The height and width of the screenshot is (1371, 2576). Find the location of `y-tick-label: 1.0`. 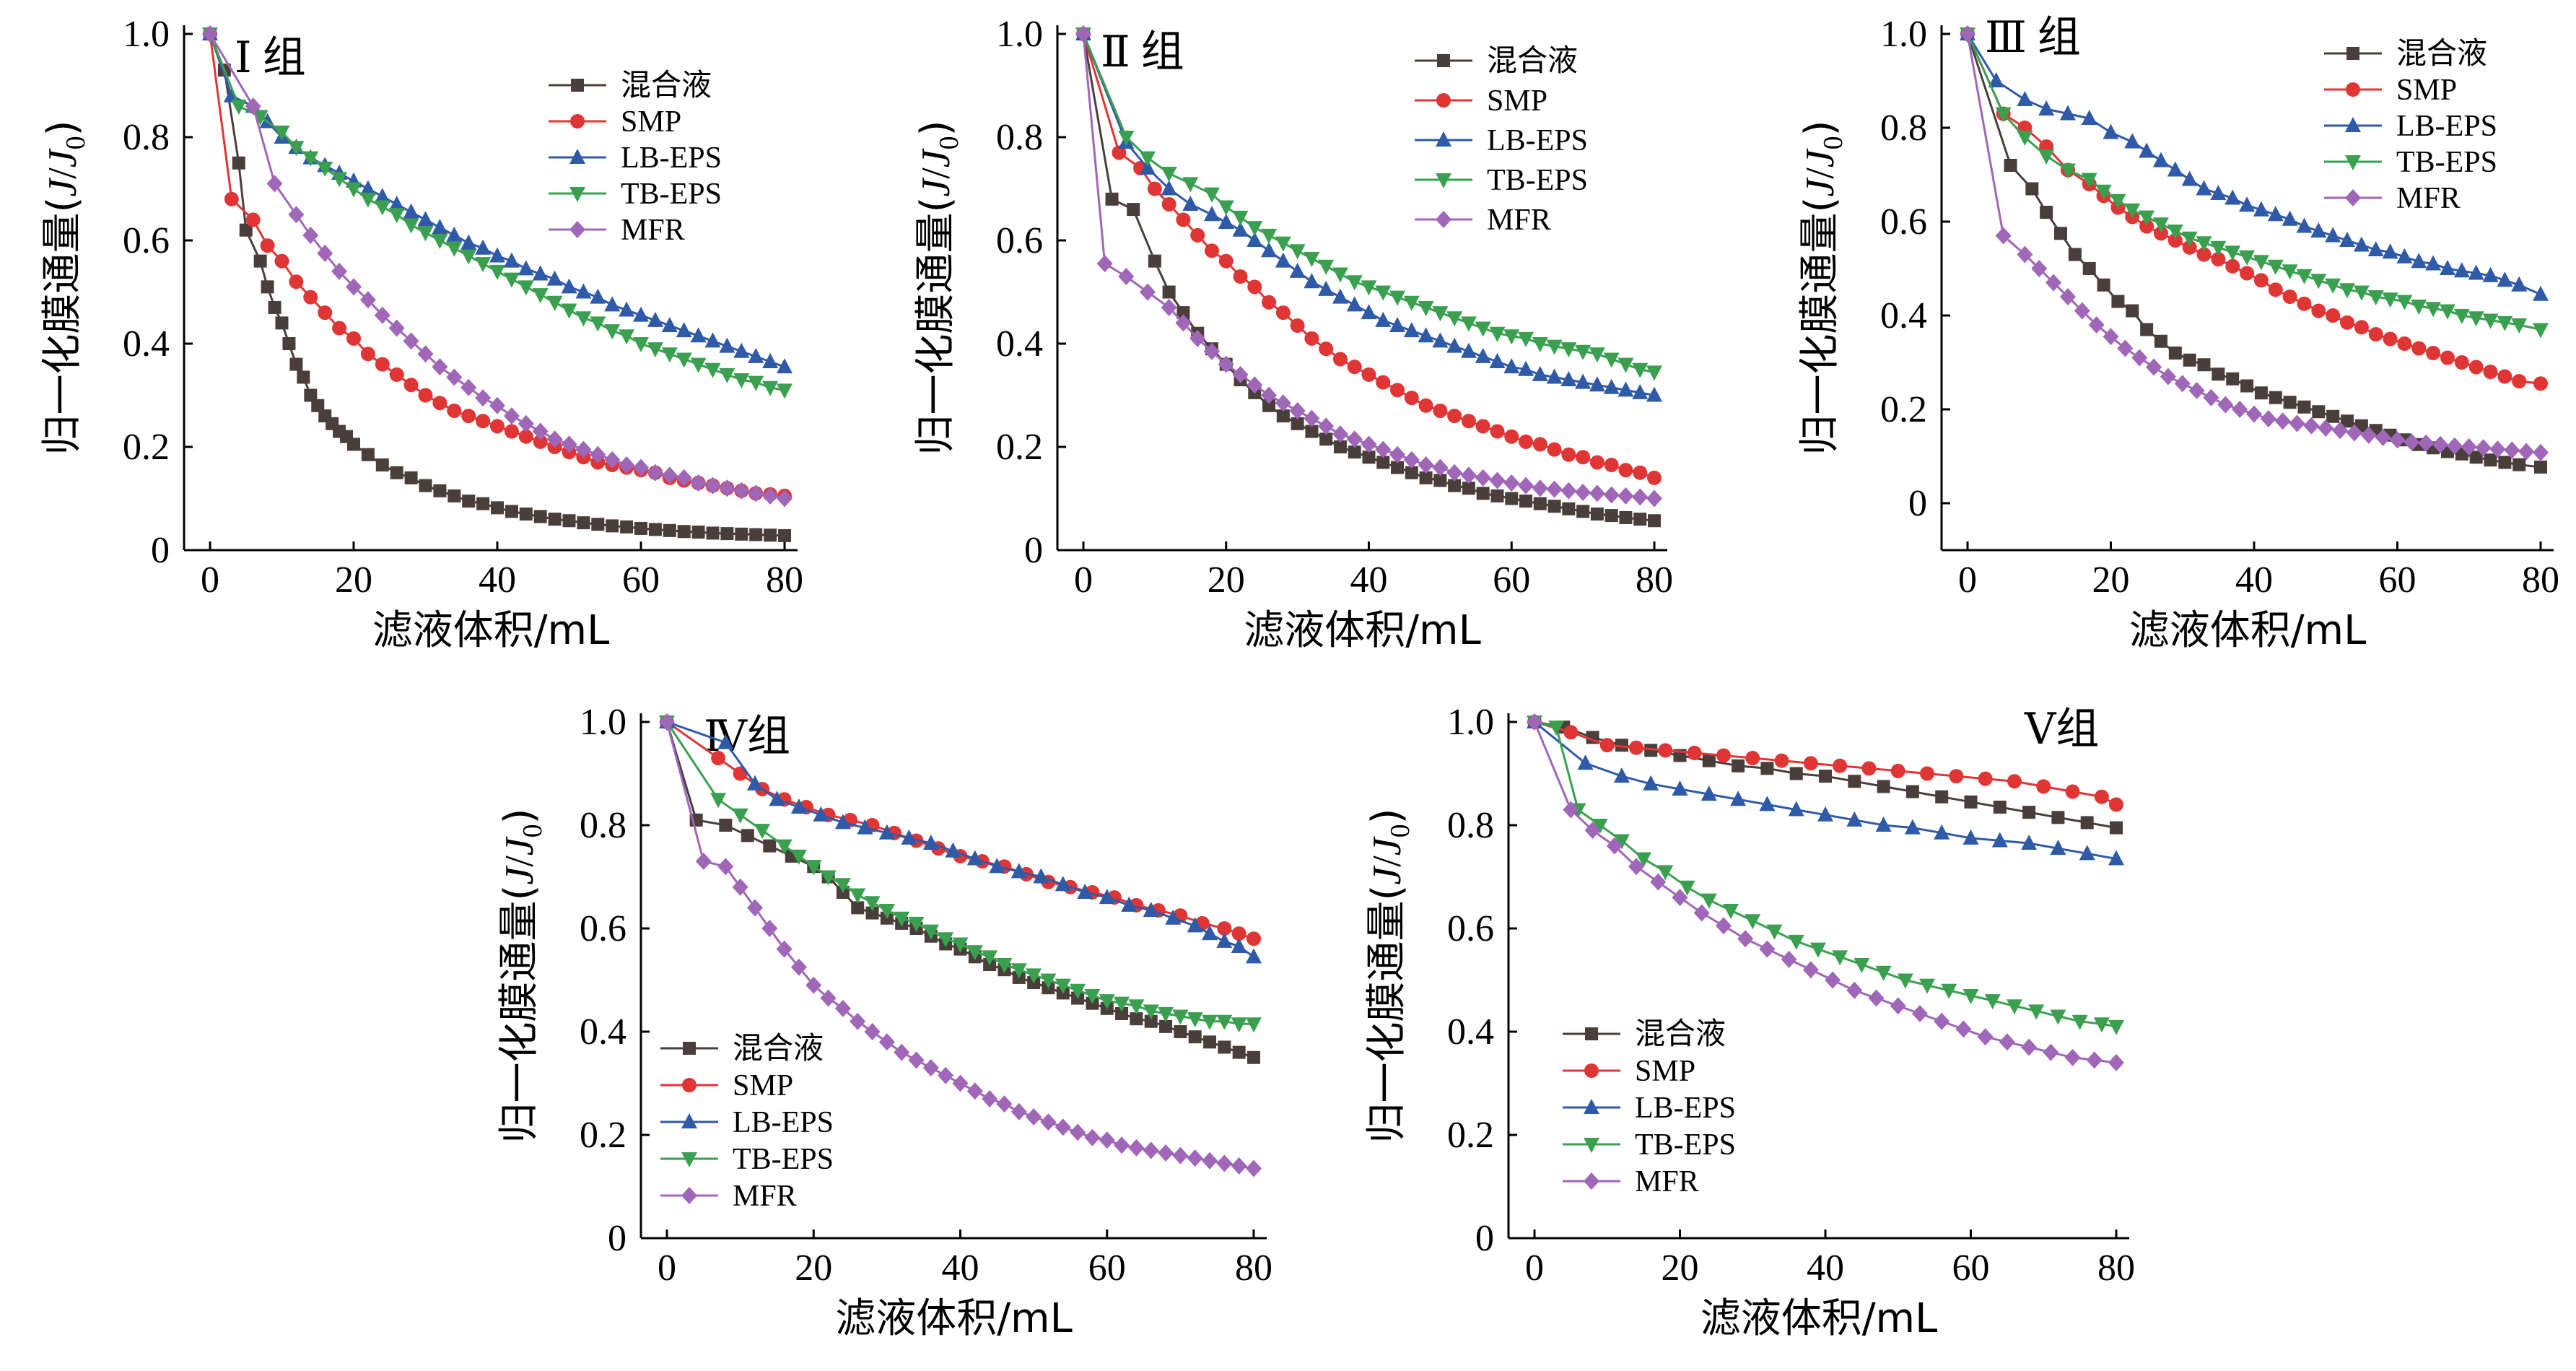

y-tick-label: 1.0 is located at coordinates (603, 722).